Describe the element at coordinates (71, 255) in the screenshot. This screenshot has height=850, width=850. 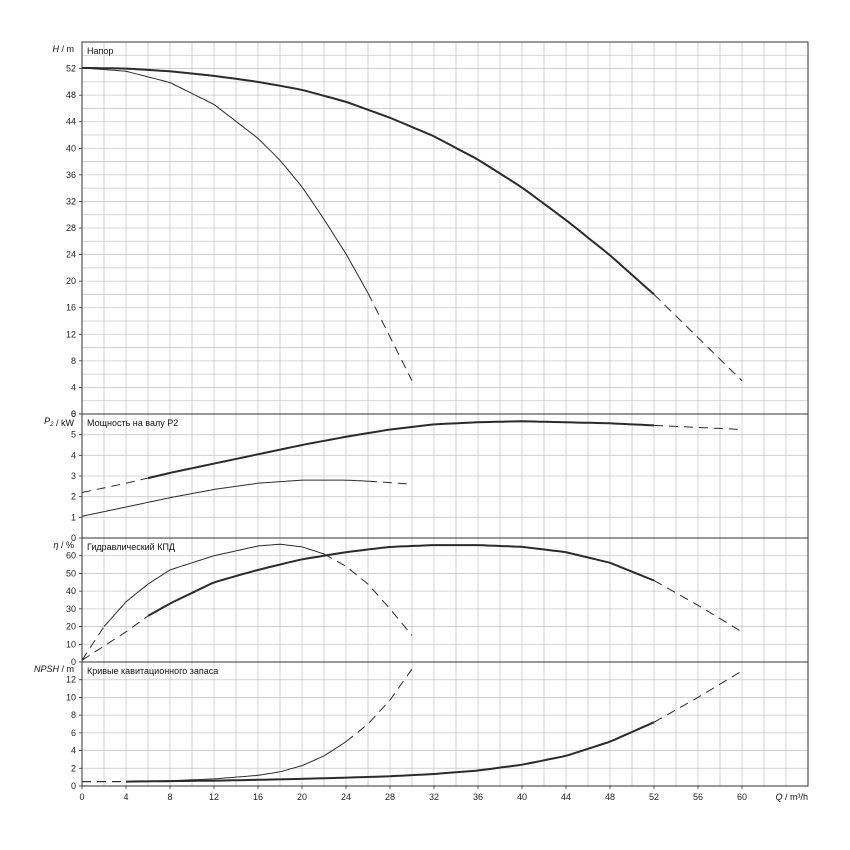
I see `y-tick-label: 24` at that location.